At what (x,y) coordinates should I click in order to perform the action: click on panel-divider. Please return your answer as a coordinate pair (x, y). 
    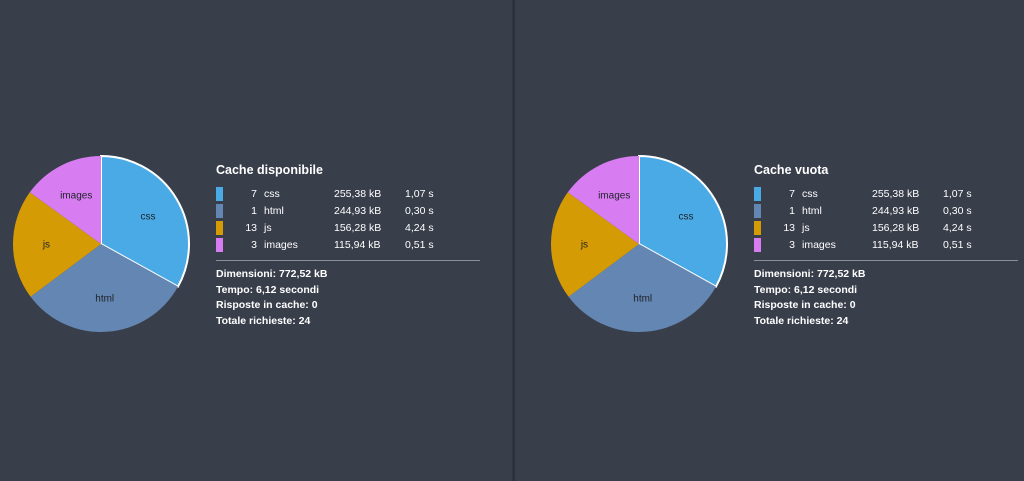
    Looking at the image, I should click on (513, 240).